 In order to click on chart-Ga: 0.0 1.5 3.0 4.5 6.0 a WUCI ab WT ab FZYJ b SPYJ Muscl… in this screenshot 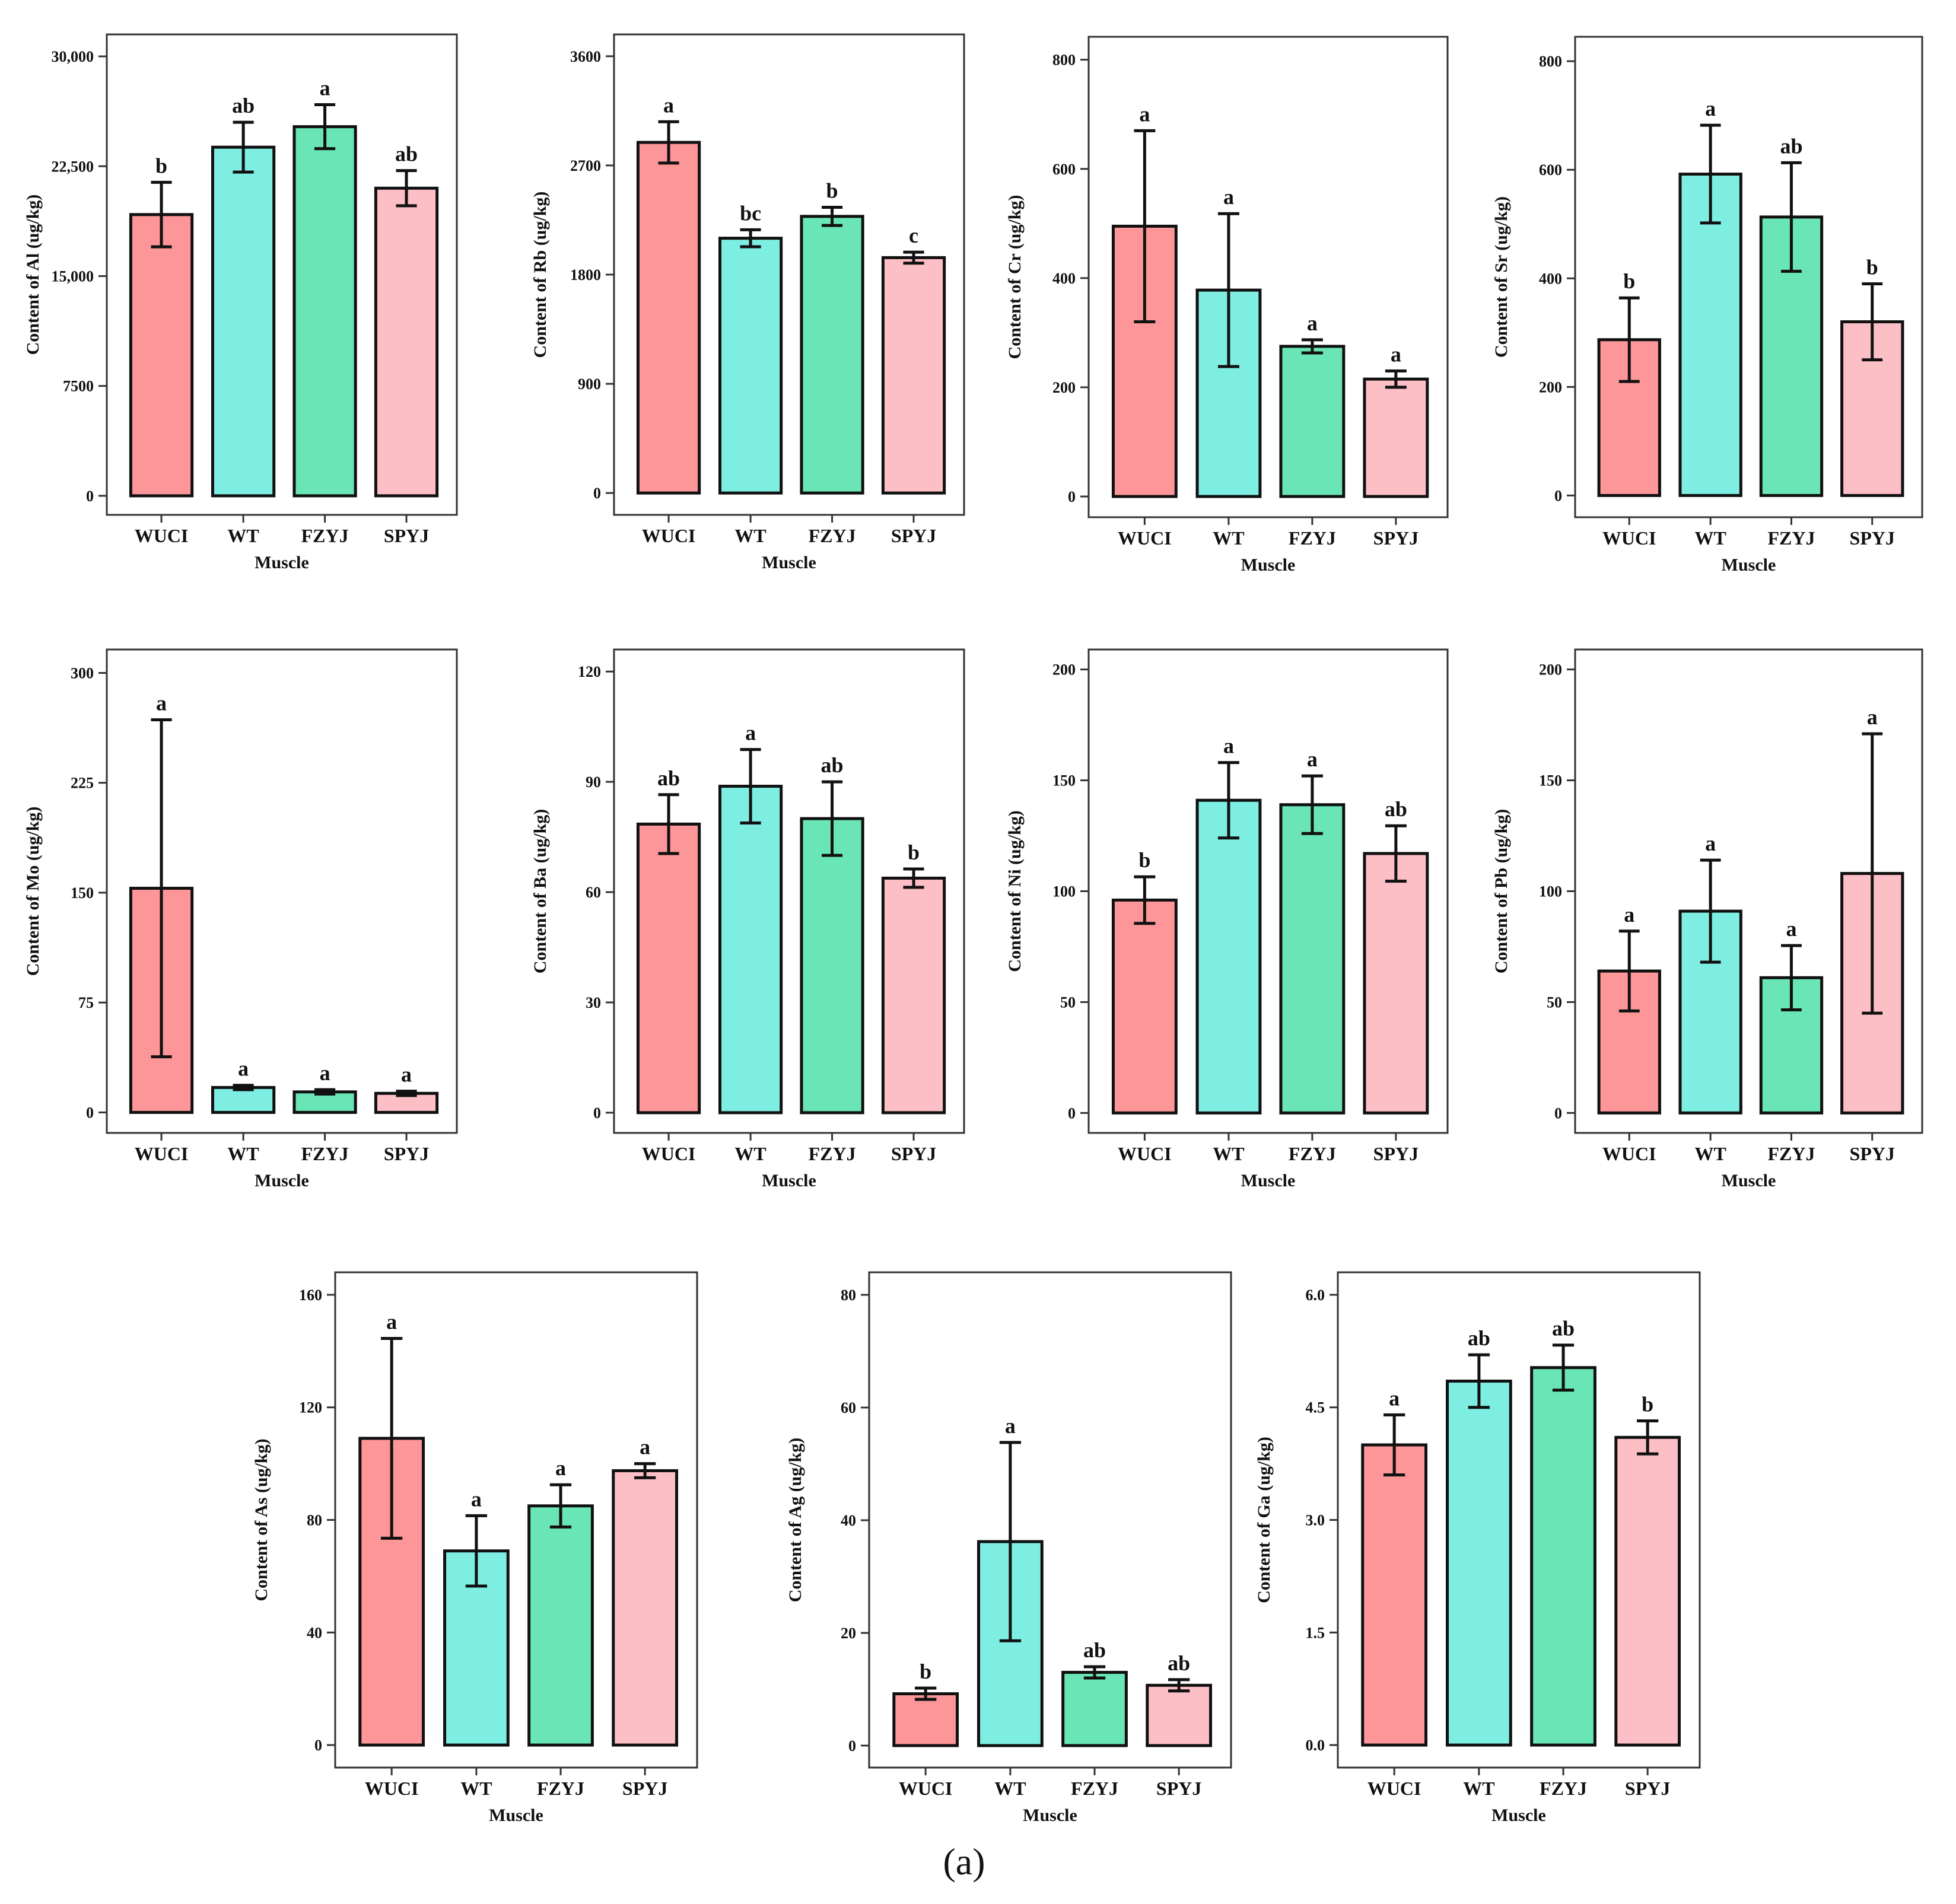, I will do `click(1477, 1548)`.